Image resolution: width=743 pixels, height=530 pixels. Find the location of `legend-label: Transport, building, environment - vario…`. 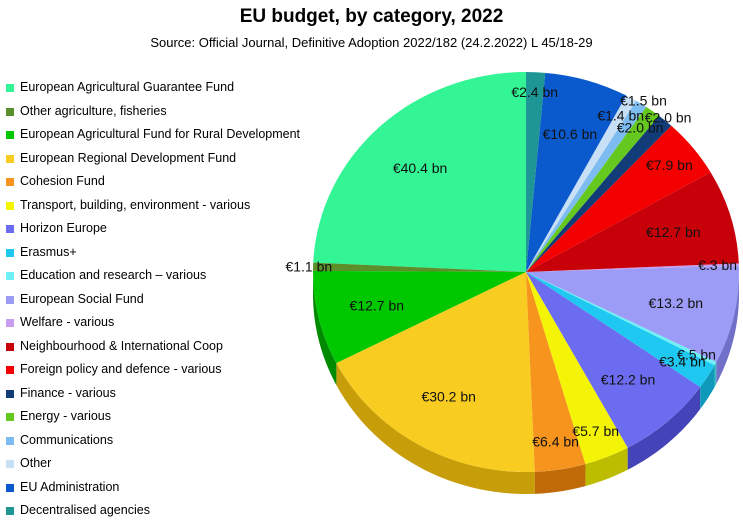

legend-label: Transport, building, environment - vario… is located at coordinates (135, 204).